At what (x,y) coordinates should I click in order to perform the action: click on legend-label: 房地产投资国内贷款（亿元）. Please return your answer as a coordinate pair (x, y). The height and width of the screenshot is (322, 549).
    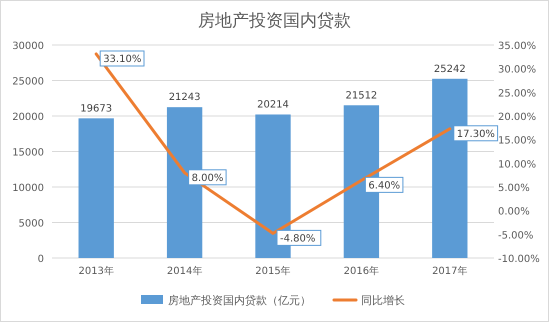
    Looking at the image, I should click on (239, 300).